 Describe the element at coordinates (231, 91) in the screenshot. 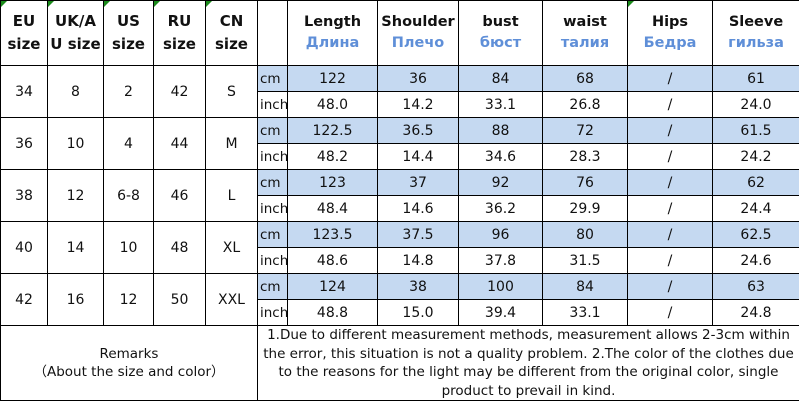

I see `size-cell: S` at that location.